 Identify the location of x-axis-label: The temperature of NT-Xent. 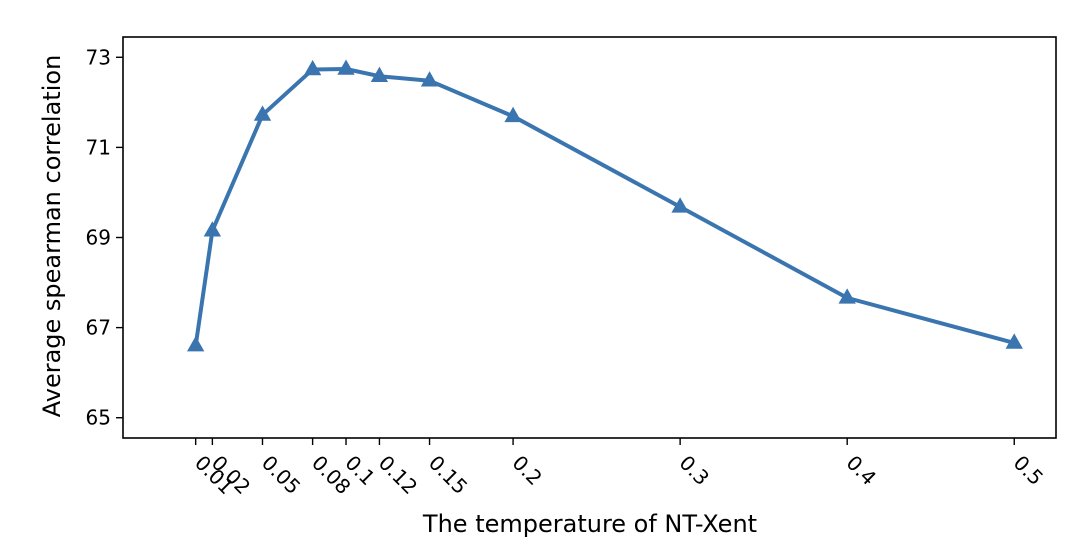
(589, 524).